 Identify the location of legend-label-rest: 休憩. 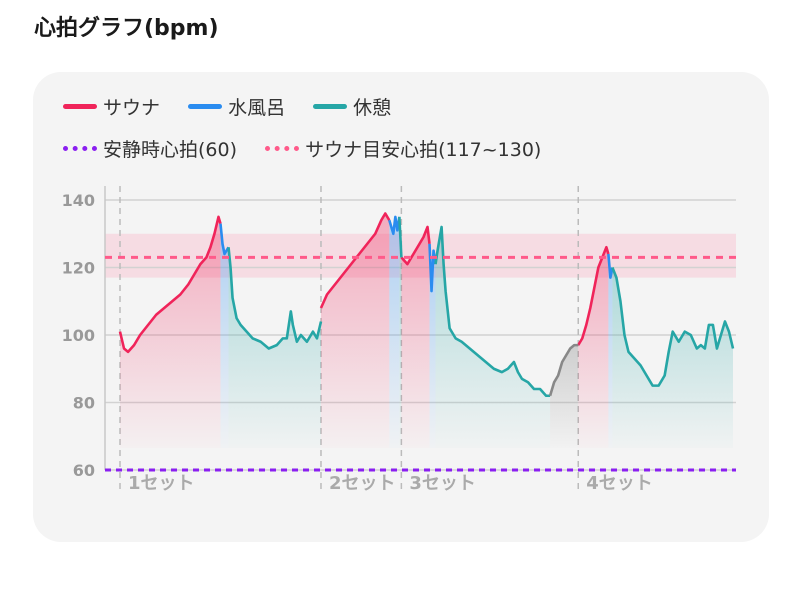
(372, 108).